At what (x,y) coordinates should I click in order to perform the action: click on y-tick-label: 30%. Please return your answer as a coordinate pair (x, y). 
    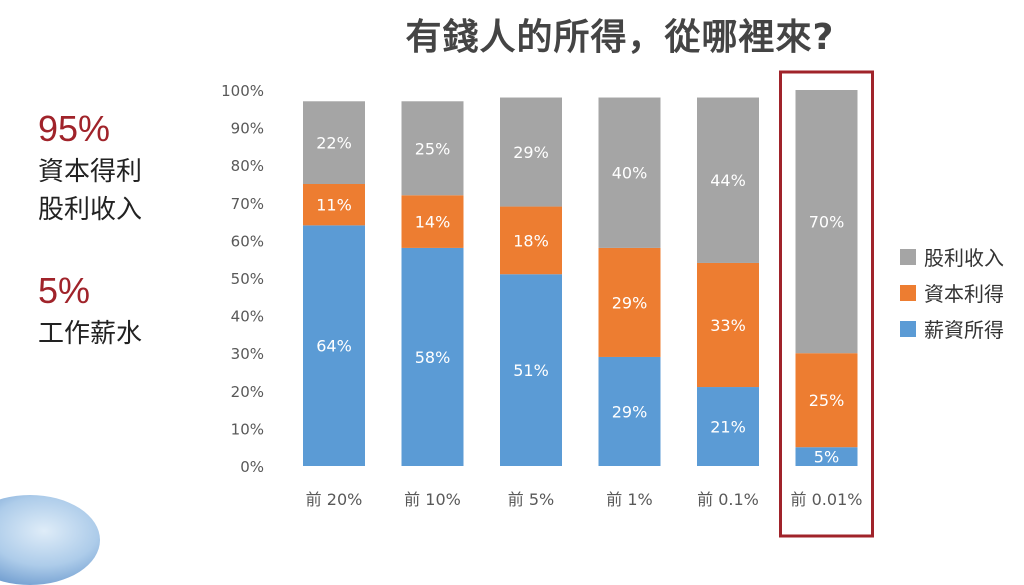
    Looking at the image, I should click on (247, 354).